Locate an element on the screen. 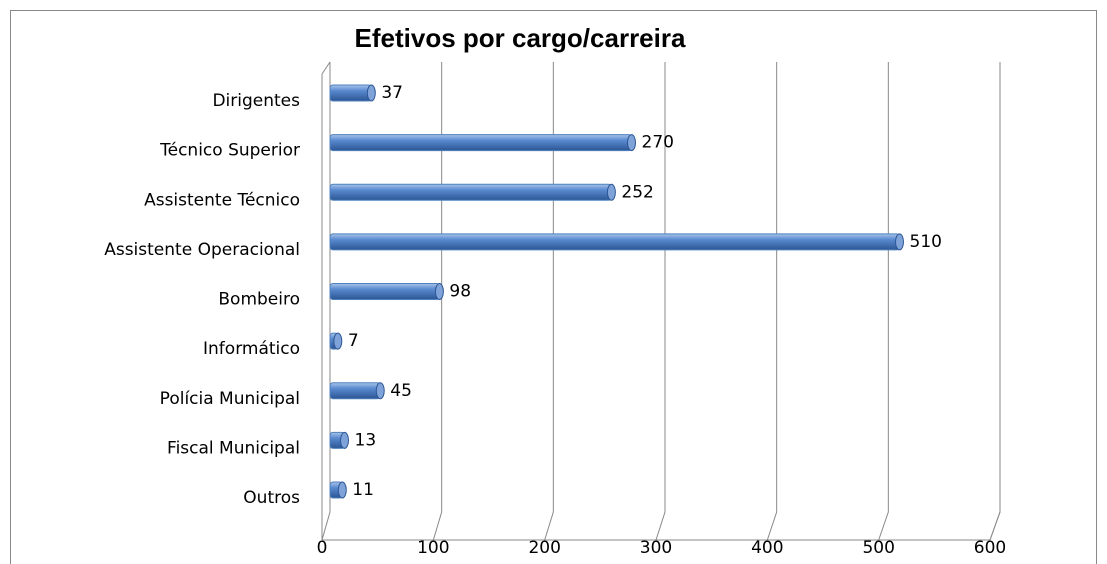 This screenshot has width=1107, height=564. y-tick-label: Bombeiro is located at coordinates (259, 300).